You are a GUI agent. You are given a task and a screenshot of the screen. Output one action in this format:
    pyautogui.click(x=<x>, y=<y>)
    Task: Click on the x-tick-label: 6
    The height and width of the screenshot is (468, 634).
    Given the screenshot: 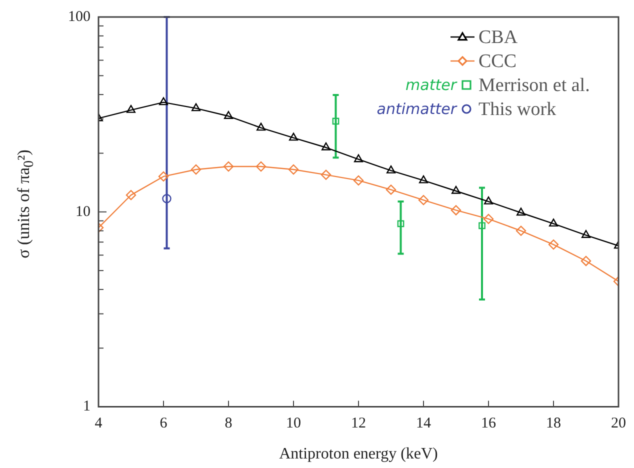 What is the action you would take?
    pyautogui.click(x=164, y=424)
    